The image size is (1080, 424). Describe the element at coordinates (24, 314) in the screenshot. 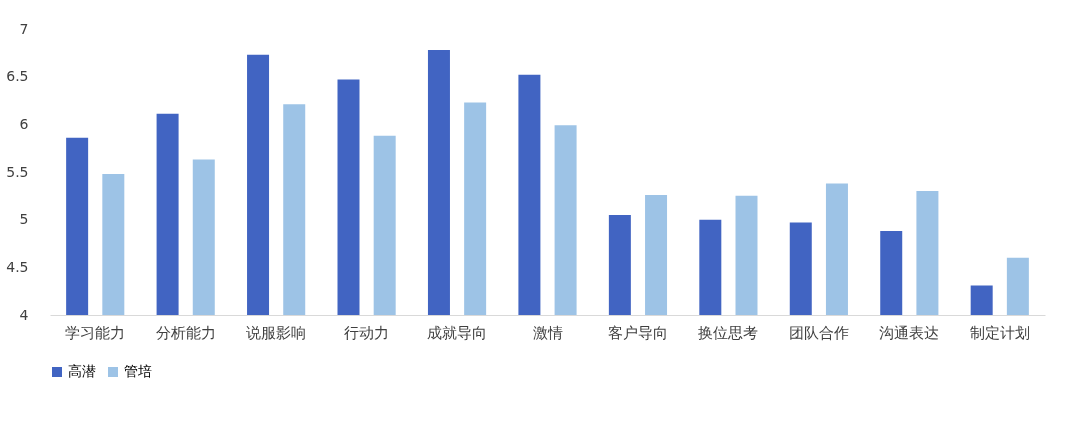

I see `y-tick-label: 4` at that location.